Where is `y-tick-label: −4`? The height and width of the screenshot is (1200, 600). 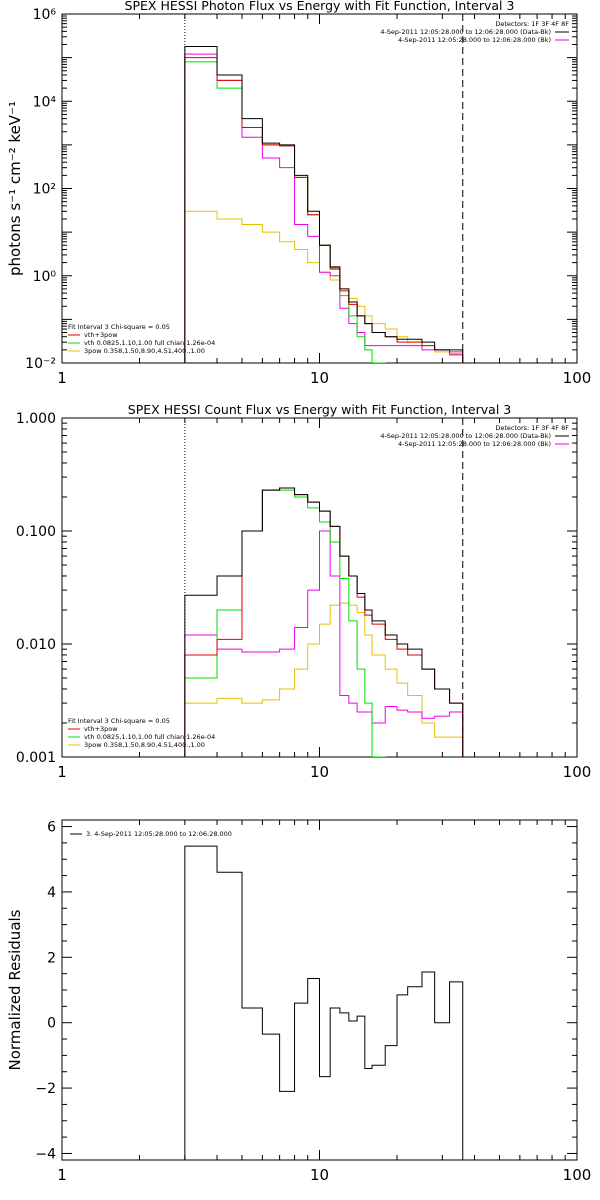
y-tick-label: −4 is located at coordinates (45, 1154).